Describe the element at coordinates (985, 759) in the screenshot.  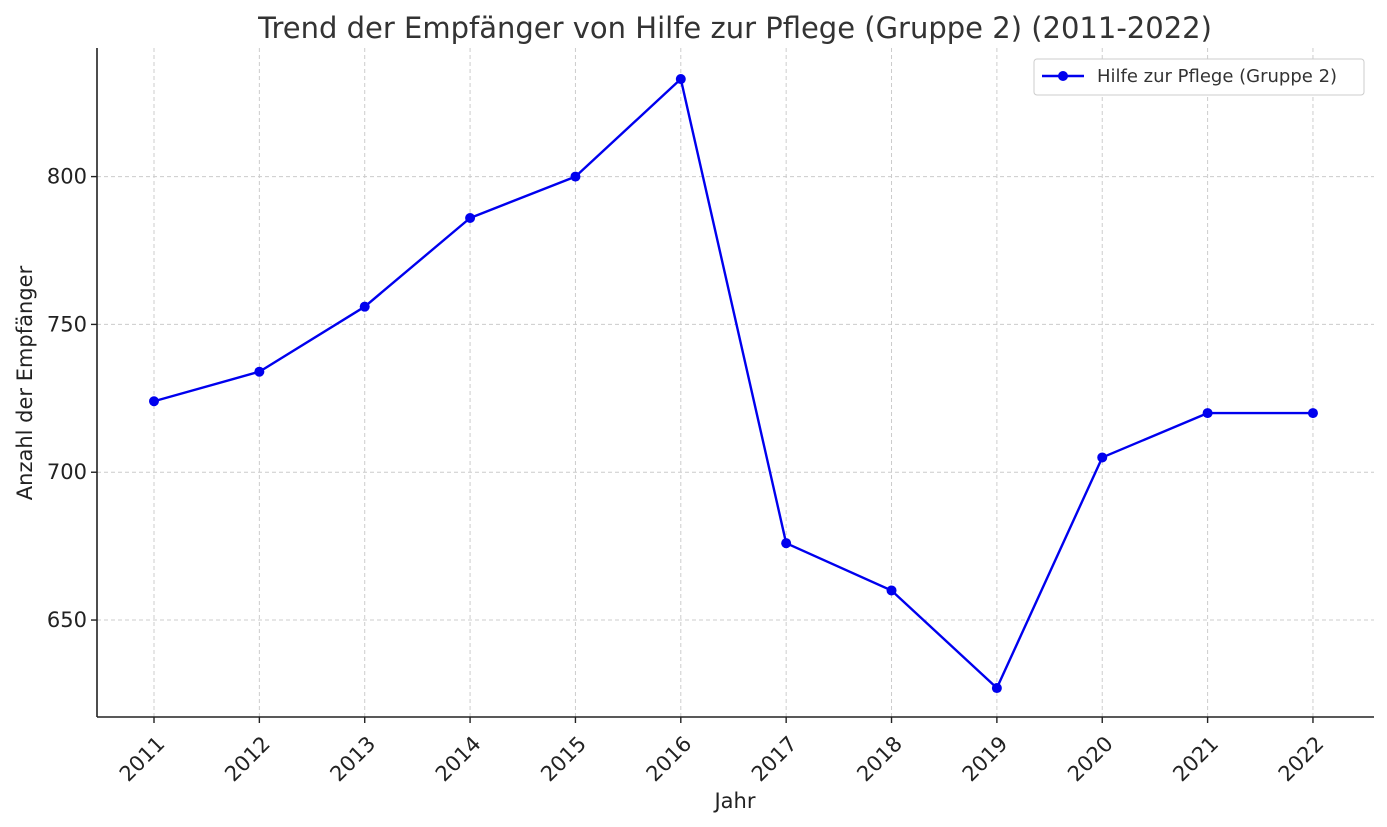
I see `x-tick-label: 2019` at that location.